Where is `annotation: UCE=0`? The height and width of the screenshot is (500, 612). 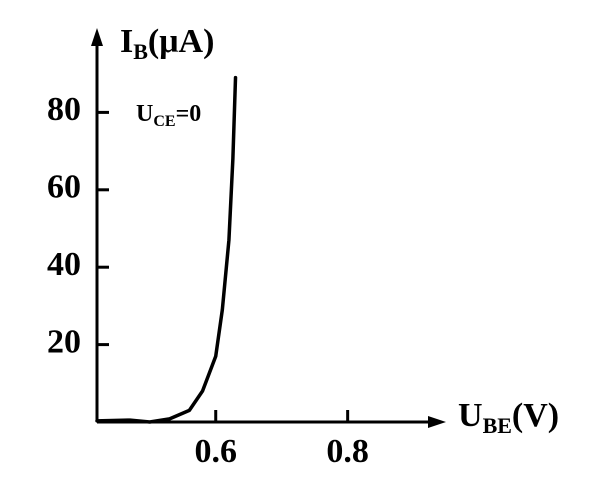
annotation: UCE=0 is located at coordinates (168, 115).